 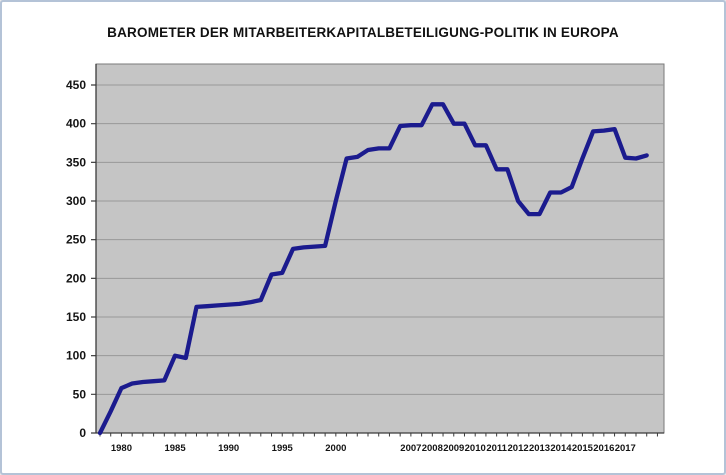 What do you see at coordinates (625, 448) in the screenshot?
I see `x-tick-label: 2017` at bounding box center [625, 448].